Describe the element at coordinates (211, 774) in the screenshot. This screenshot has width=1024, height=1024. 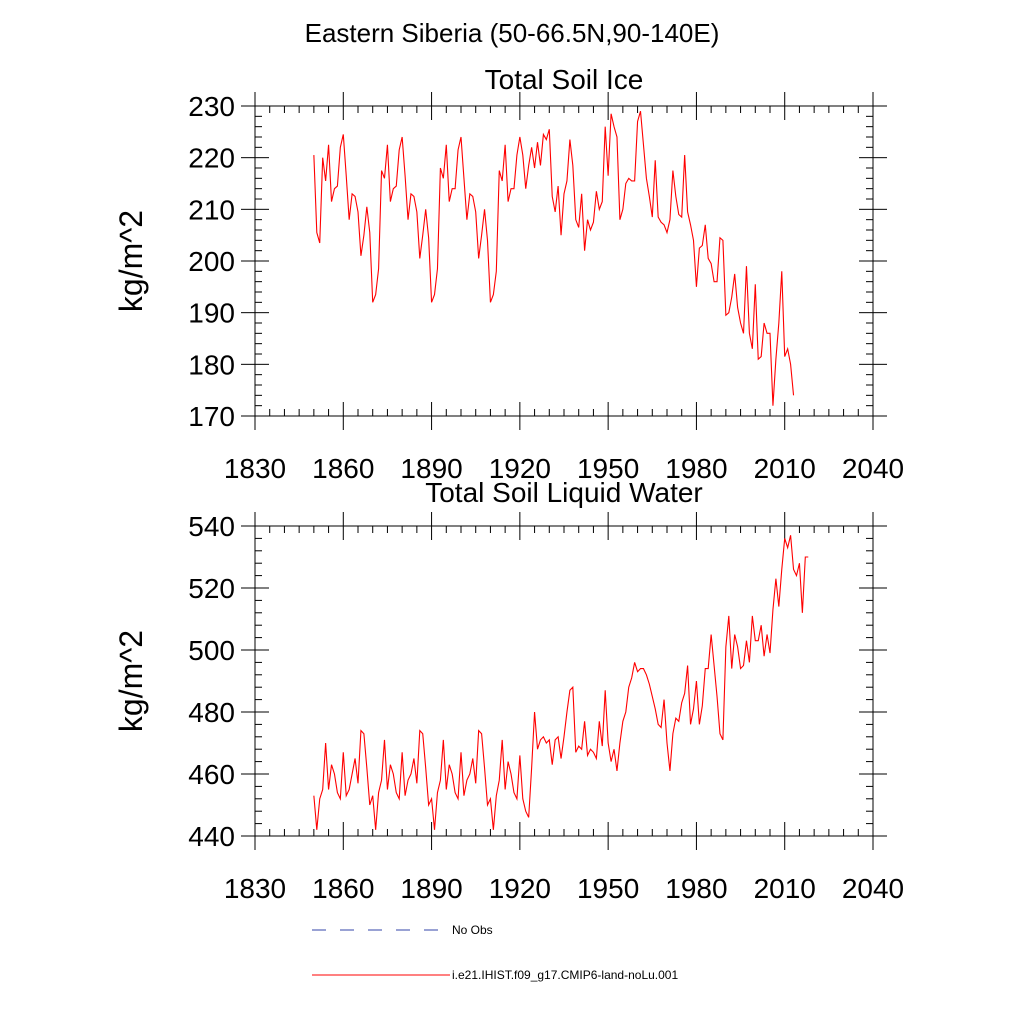
I see `y-tick-label: 460` at that location.